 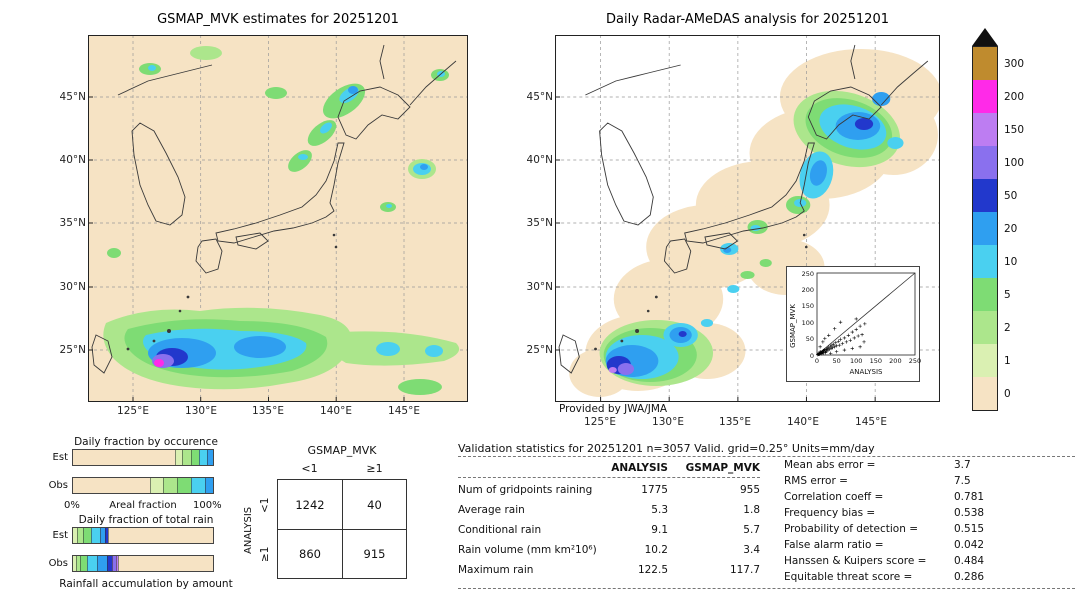 What do you see at coordinates (998, 228) in the screenshot?
I see `colorbar-bands: 300 200 150 100 50 20 10 5 2 1 0` at bounding box center [998, 228].